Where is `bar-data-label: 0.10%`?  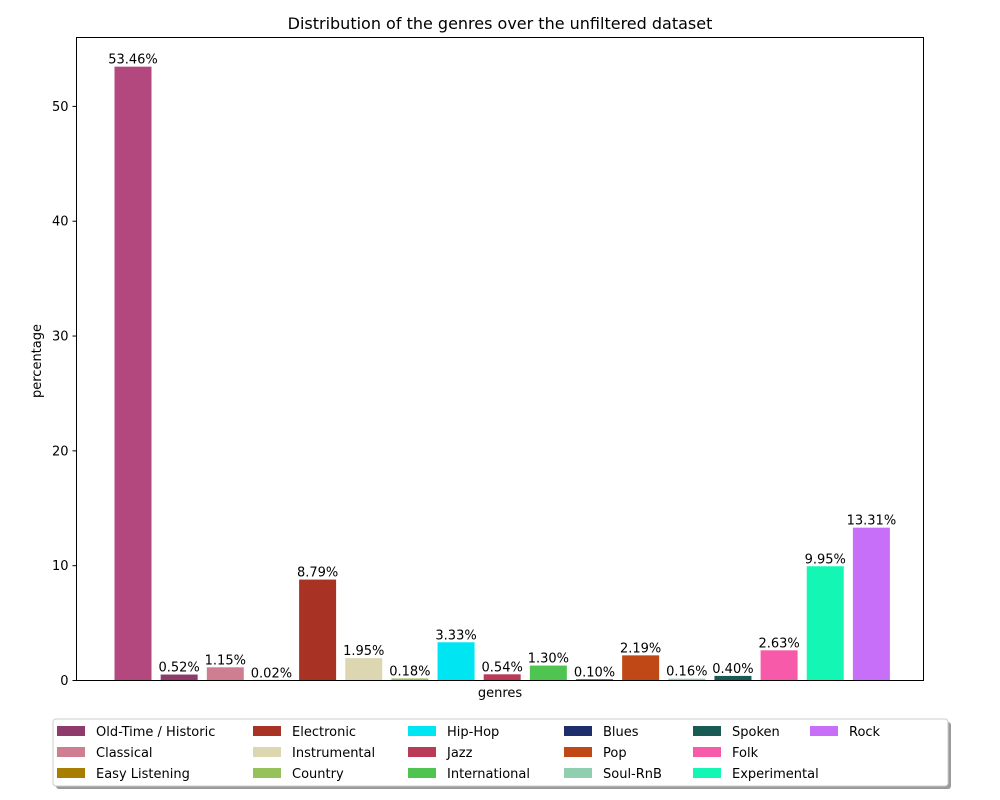
bar-data-label: 0.10% is located at coordinates (594, 672).